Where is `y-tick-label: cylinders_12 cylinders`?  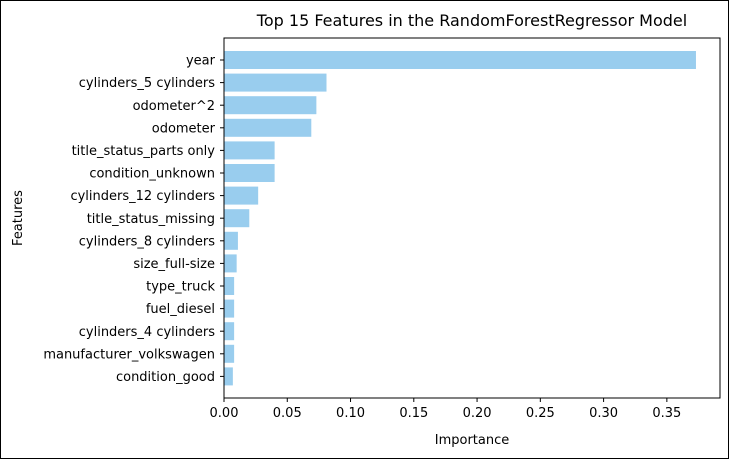 y-tick-label: cylinders_12 cylinders is located at coordinates (142, 196).